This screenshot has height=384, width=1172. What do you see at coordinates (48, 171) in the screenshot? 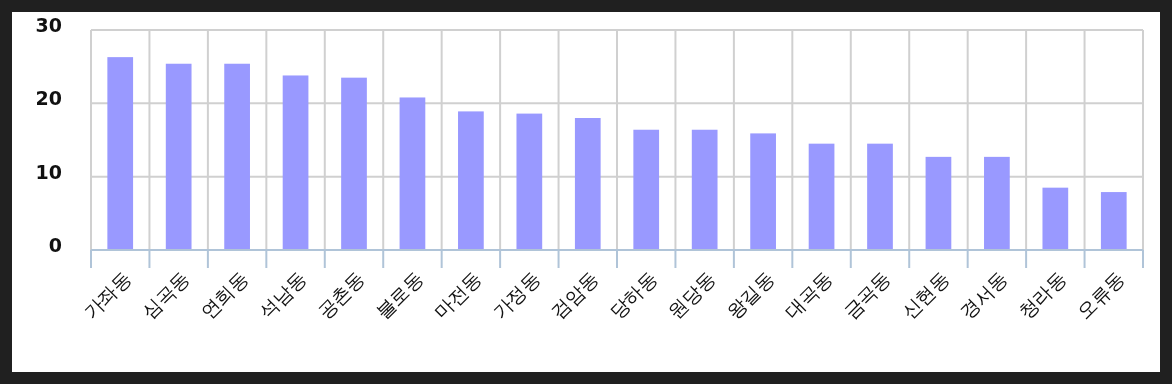
I see `y-tick-label: 10` at bounding box center [48, 171].